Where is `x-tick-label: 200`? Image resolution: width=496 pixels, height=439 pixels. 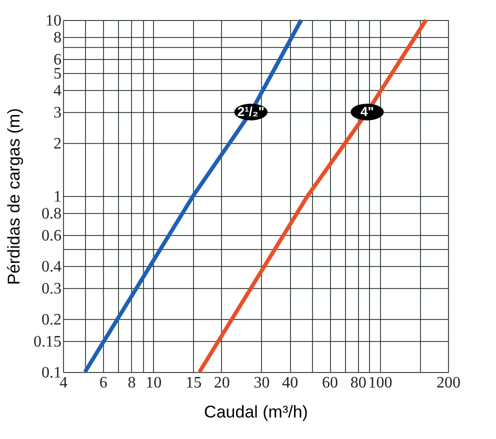 x-tick-label: 200 is located at coordinates (448, 383).